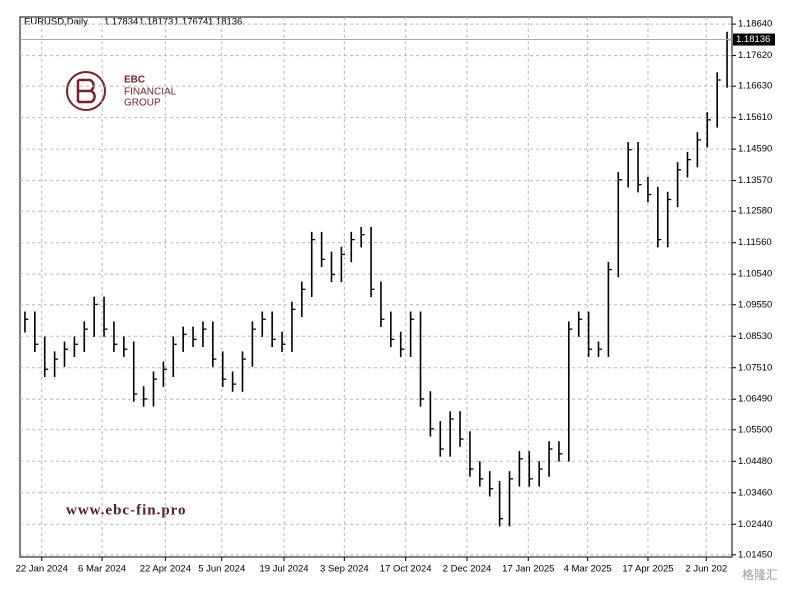  I want to click on x-tick-label: 17 Jan 2025, so click(528, 569).